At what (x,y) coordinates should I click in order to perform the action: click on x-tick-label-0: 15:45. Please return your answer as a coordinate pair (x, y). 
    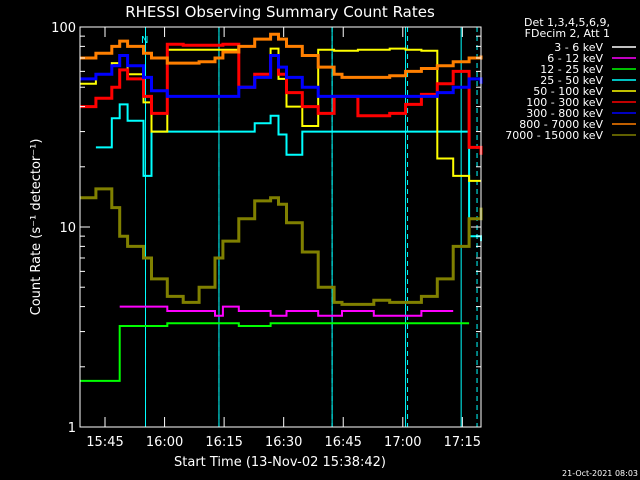
    Looking at the image, I should click on (104, 442).